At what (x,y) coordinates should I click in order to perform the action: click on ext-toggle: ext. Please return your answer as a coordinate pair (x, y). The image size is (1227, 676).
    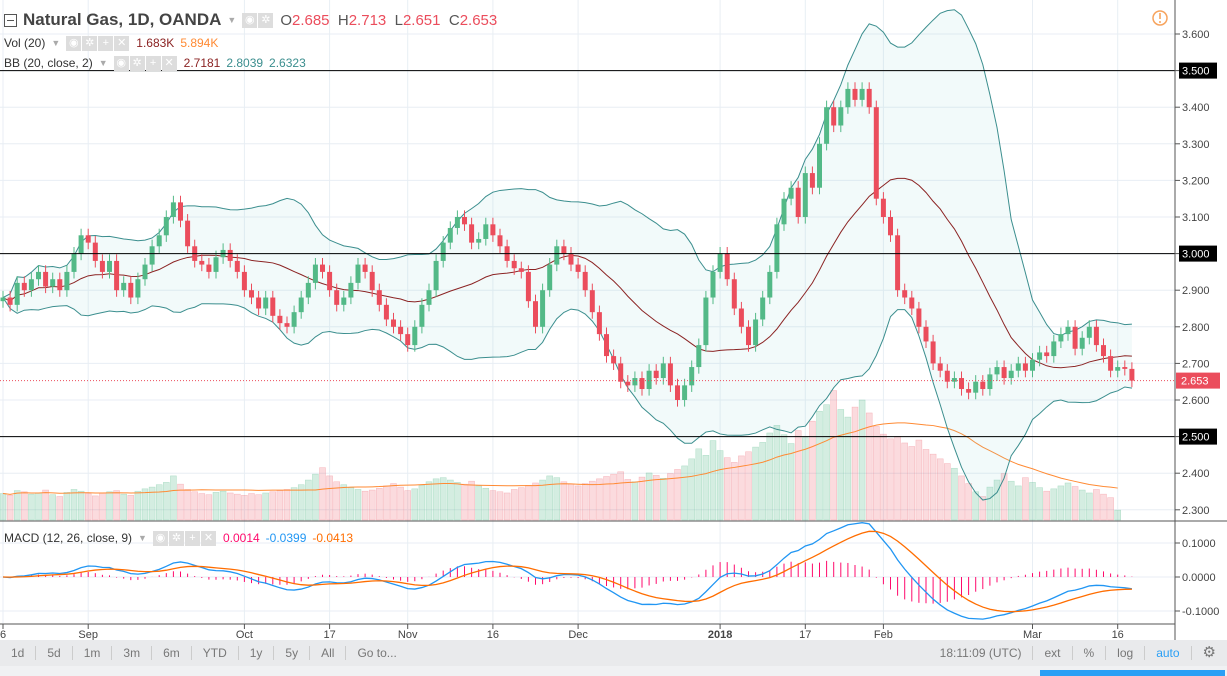
    Looking at the image, I should click on (1053, 653).